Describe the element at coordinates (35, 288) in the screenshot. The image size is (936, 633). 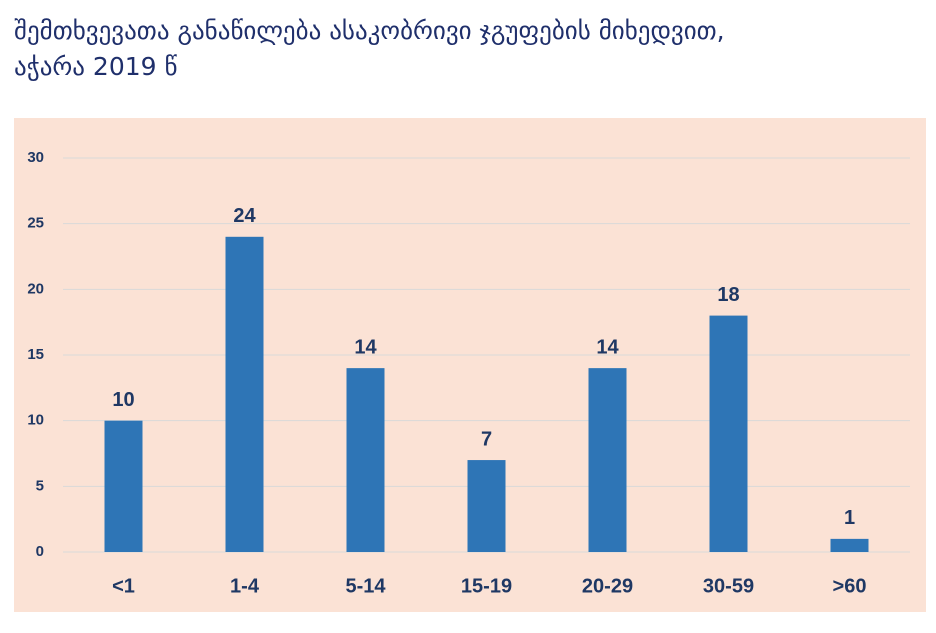
I see `y-tick-label: 20` at that location.